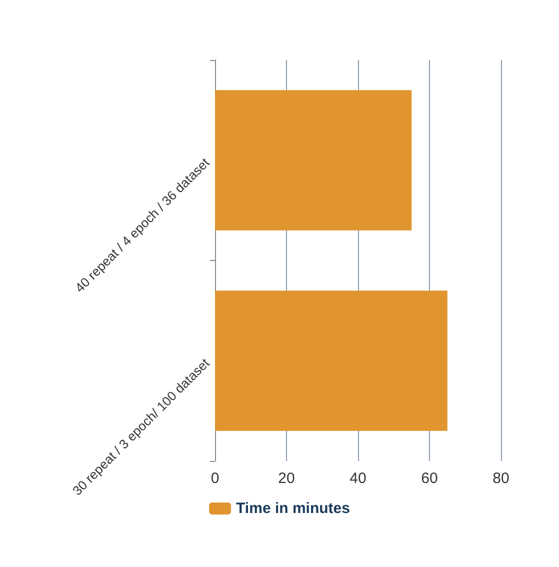 The width and height of the screenshot is (559, 567). Describe the element at coordinates (358, 478) in the screenshot. I see `x-tick-label: 40` at that location.